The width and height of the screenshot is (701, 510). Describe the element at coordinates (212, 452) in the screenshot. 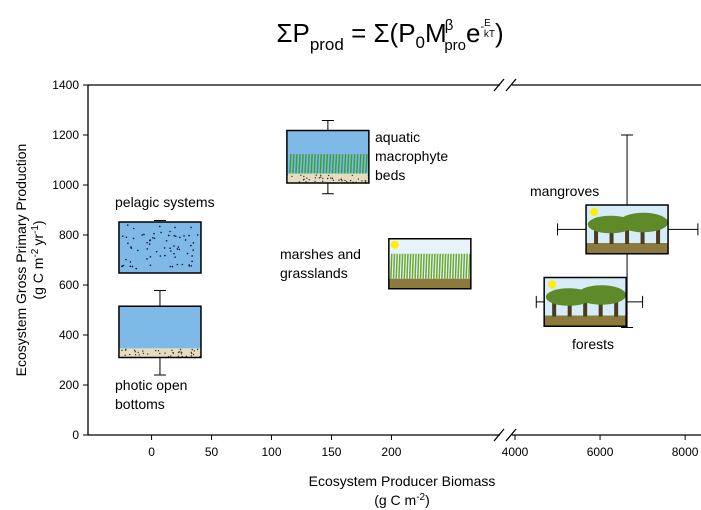

I see `x-tick-label: 50` at that location.